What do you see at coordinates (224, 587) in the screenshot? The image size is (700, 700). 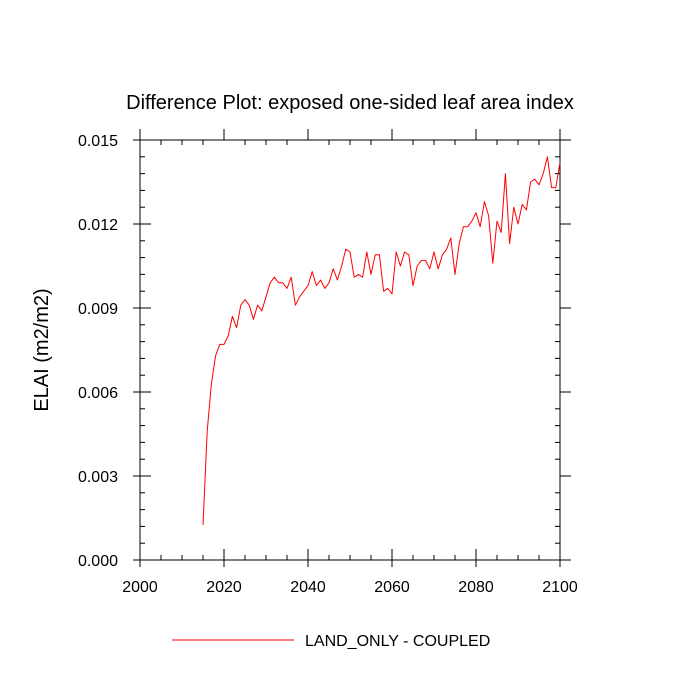 I see `x-tick-label: 2020` at bounding box center [224, 587].